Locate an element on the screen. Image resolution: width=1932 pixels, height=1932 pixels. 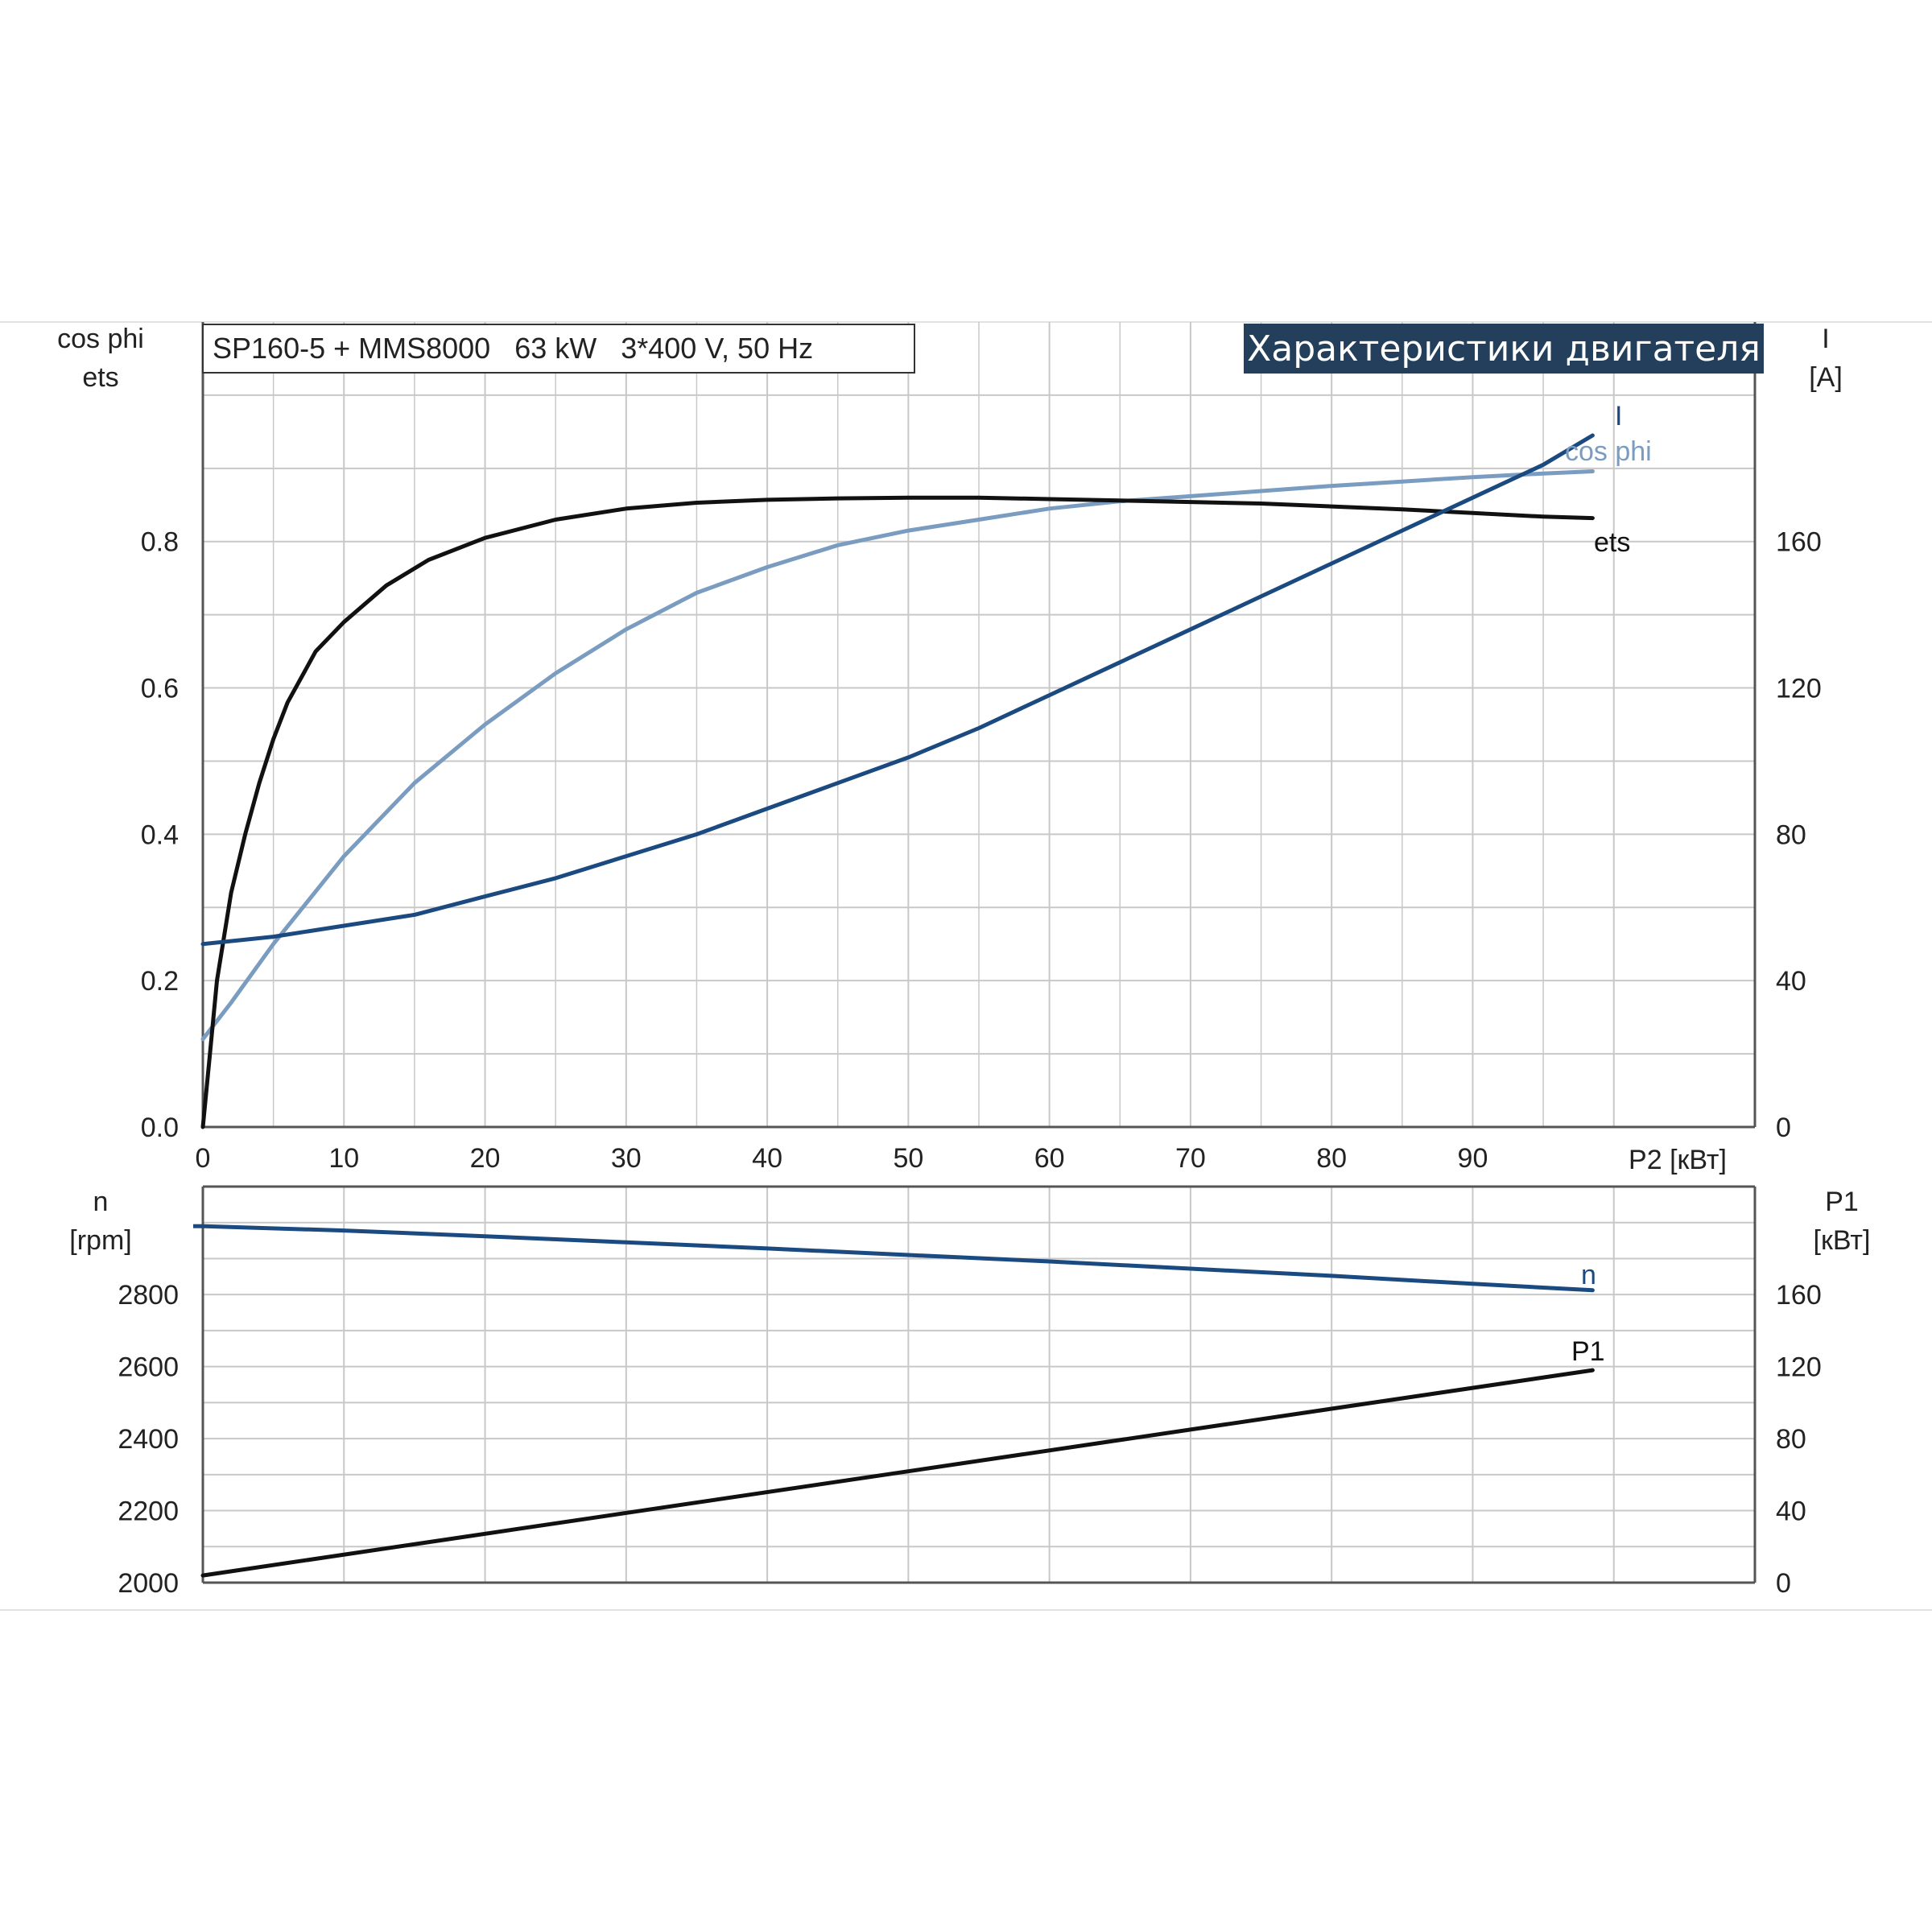
x-tick-label: 10 is located at coordinates (343, 1158).